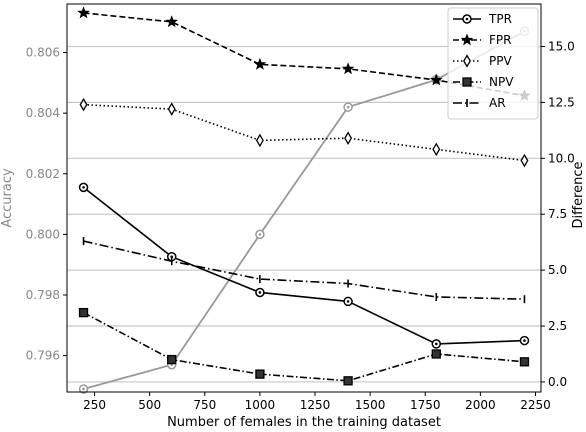  I want to click on x-tick-label: 1500, so click(370, 405).